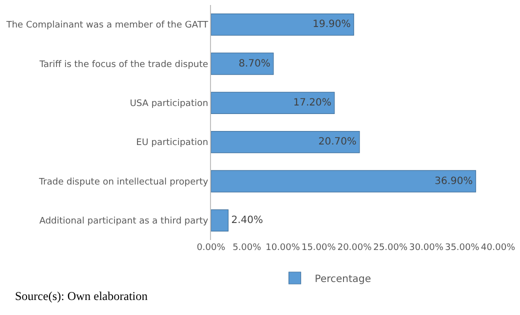  What do you see at coordinates (453, 181) in the screenshot?
I see `data-label: 36.90%` at bounding box center [453, 181].